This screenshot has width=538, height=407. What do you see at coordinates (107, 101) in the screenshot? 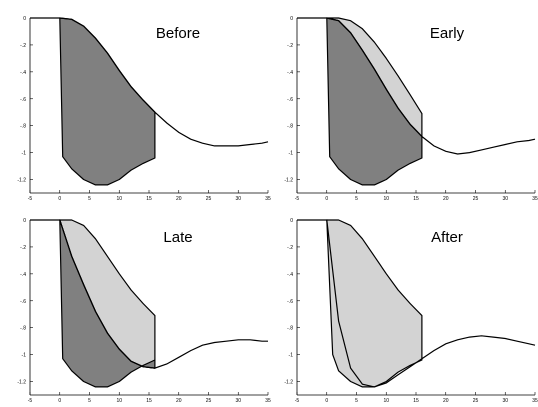
I see `dark-region` at bounding box center [107, 101].